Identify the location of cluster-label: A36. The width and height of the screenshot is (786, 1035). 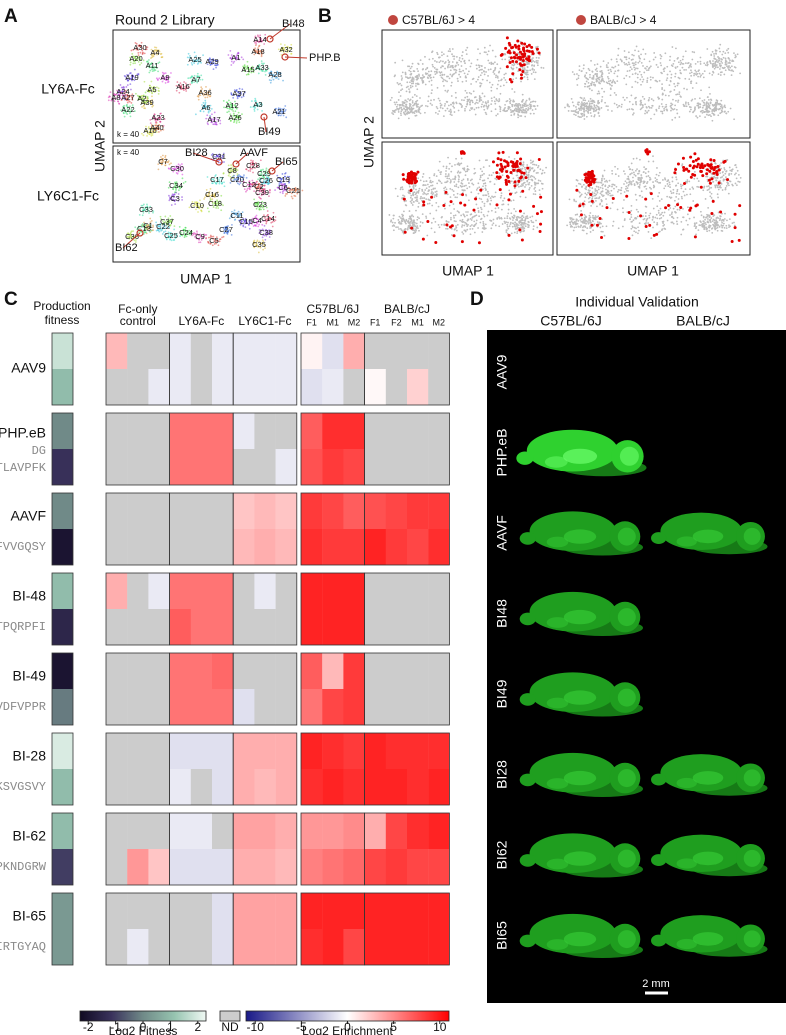
(204, 92).